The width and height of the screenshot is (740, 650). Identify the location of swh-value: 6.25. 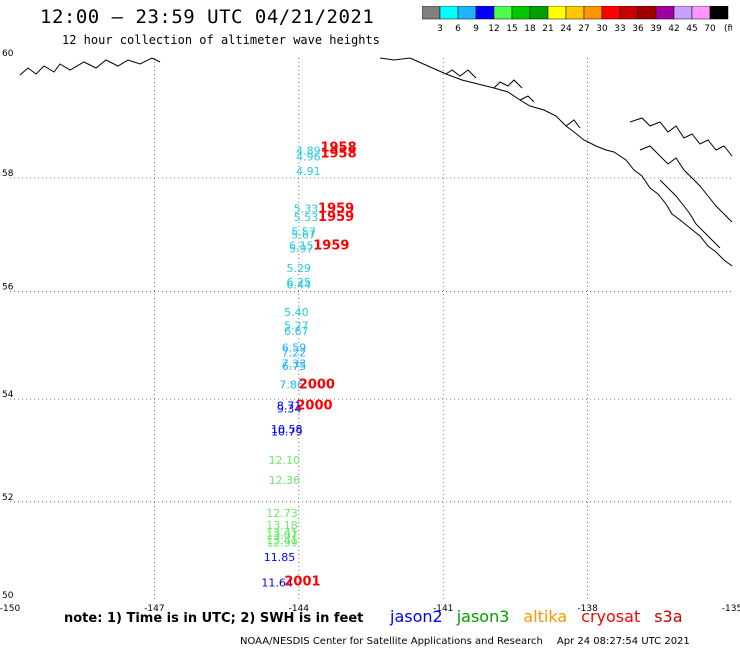
(299, 282).